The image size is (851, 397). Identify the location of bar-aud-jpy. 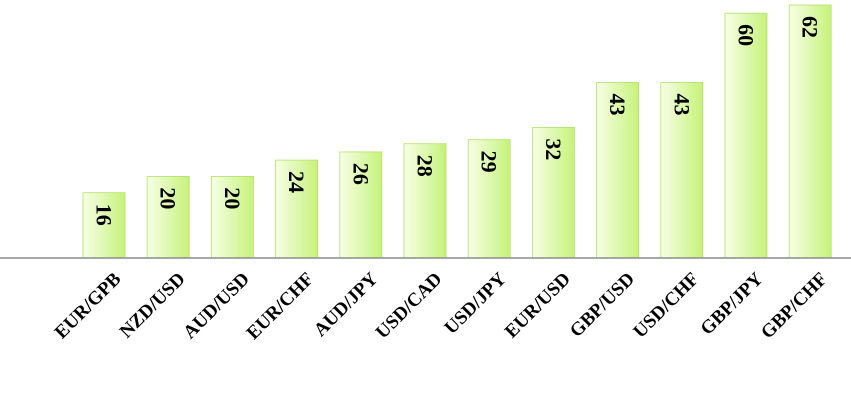
(361, 205).